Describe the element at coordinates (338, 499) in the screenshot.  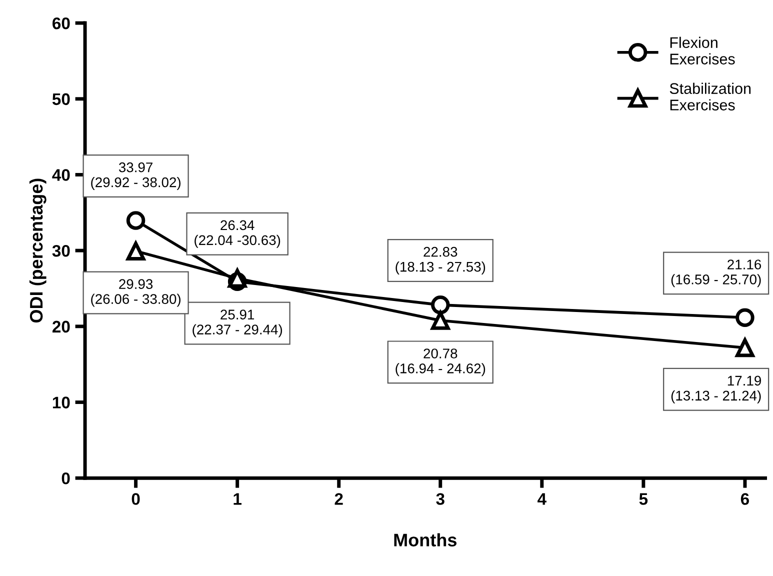
I see `x-tick-label: 2` at that location.